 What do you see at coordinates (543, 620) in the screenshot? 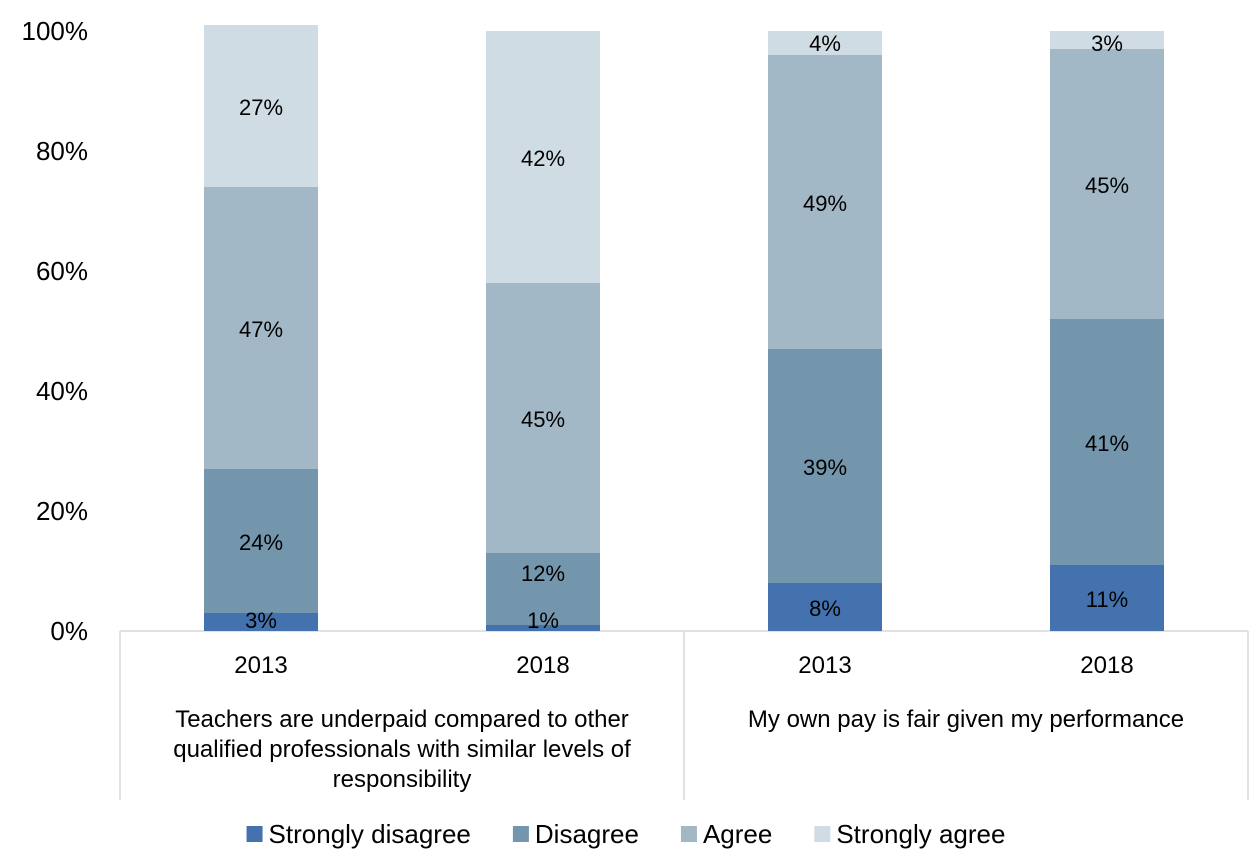
I see `data-label: 1%` at bounding box center [543, 620].